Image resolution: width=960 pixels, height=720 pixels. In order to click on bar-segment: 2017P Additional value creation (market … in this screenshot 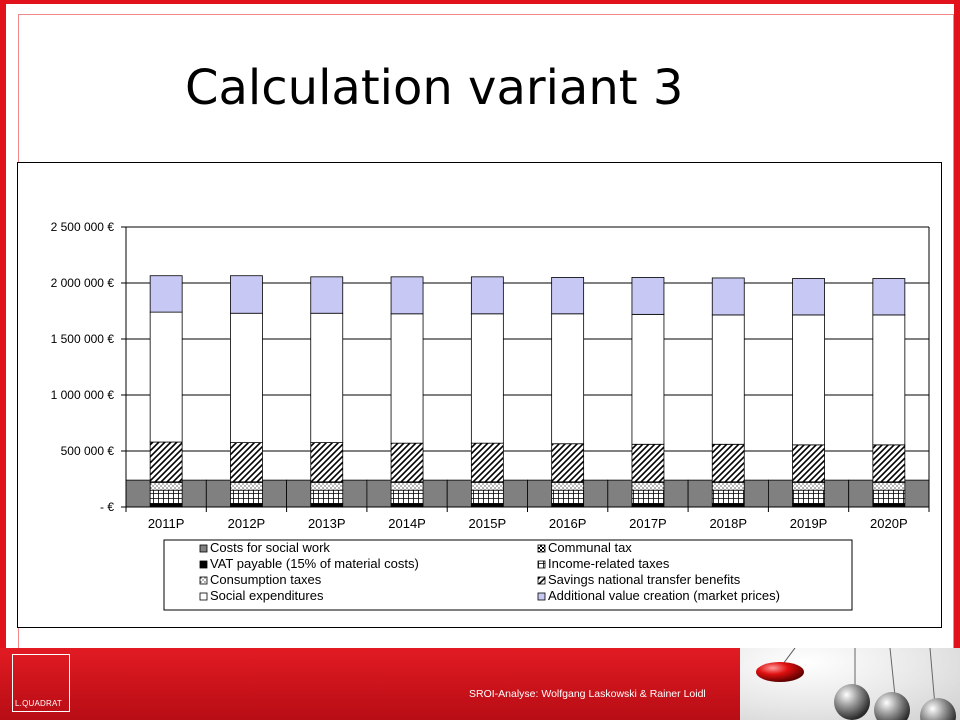, I will do `click(648, 296)`.